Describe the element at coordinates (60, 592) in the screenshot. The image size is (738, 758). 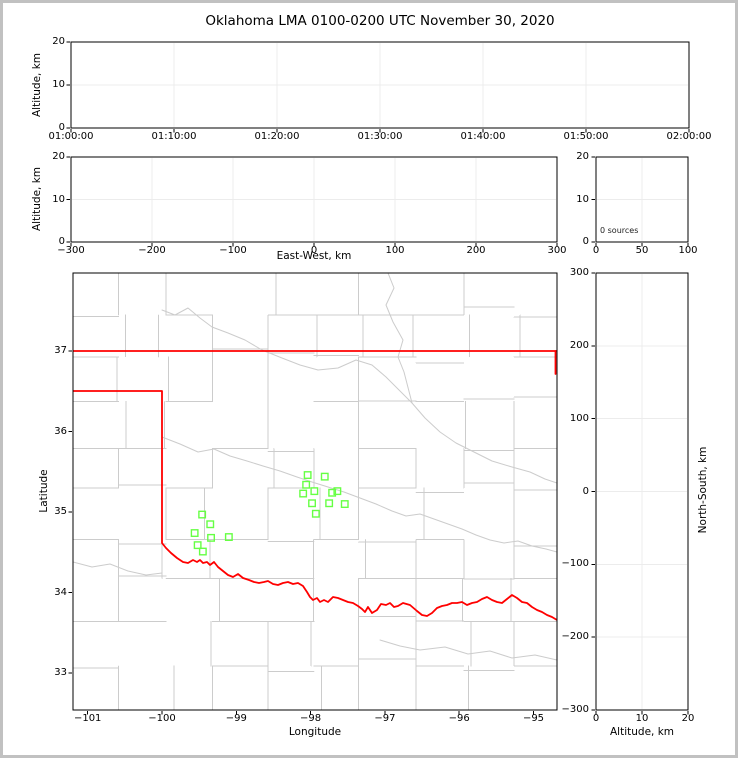
I see `tick-label: 34` at that location.